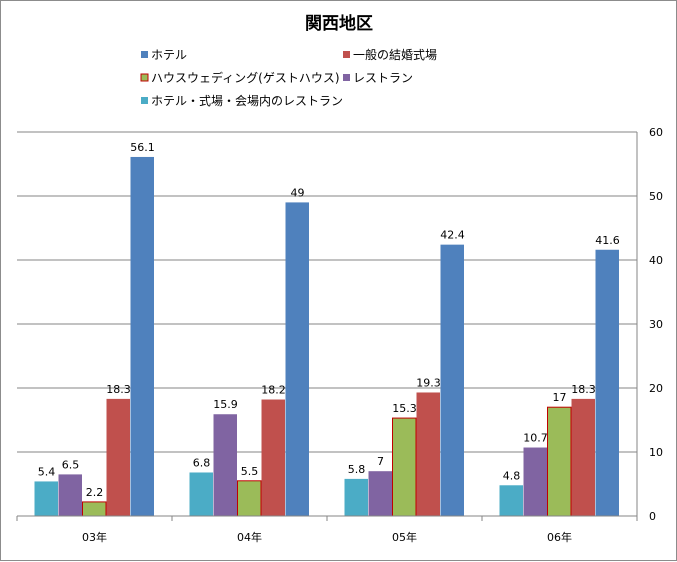  I want to click on data-label: 2.2, so click(95, 492).